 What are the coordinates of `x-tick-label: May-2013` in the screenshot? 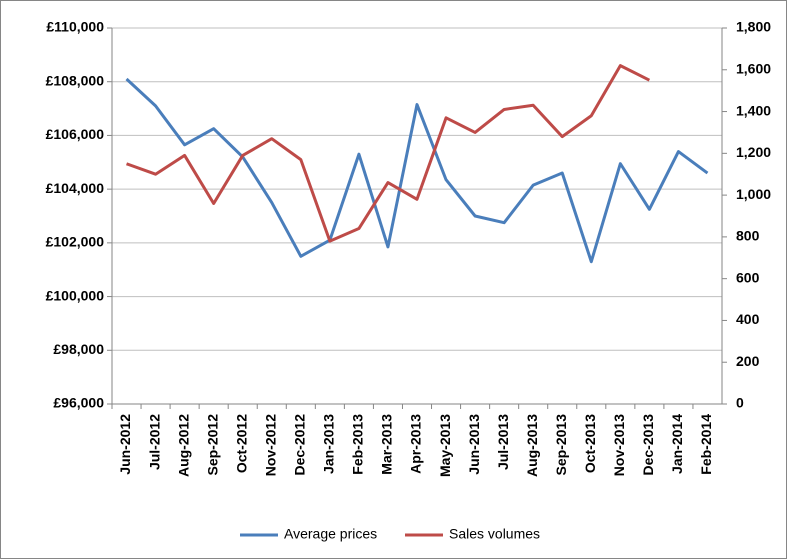 It's located at (445, 445).